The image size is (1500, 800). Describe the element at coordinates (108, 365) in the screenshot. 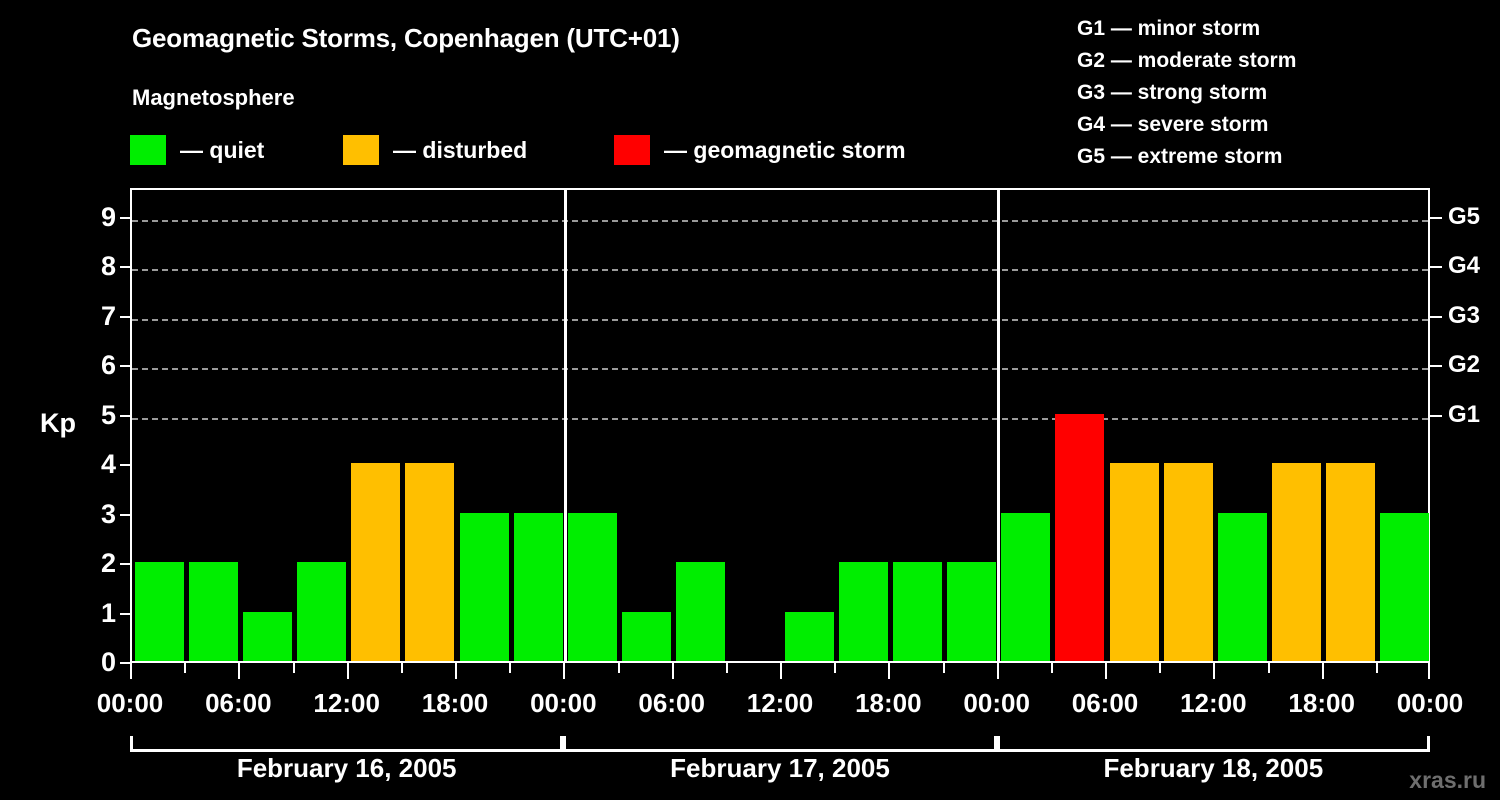

I see `y-tick-label: 6` at that location.